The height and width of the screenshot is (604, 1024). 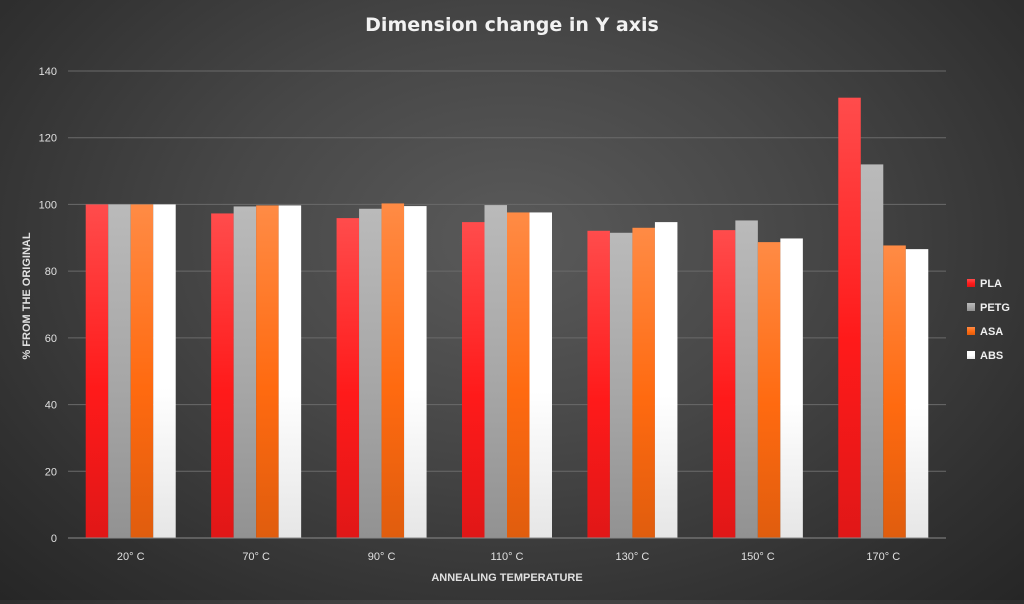 I want to click on legend-swatch-asa, so click(x=971, y=331).